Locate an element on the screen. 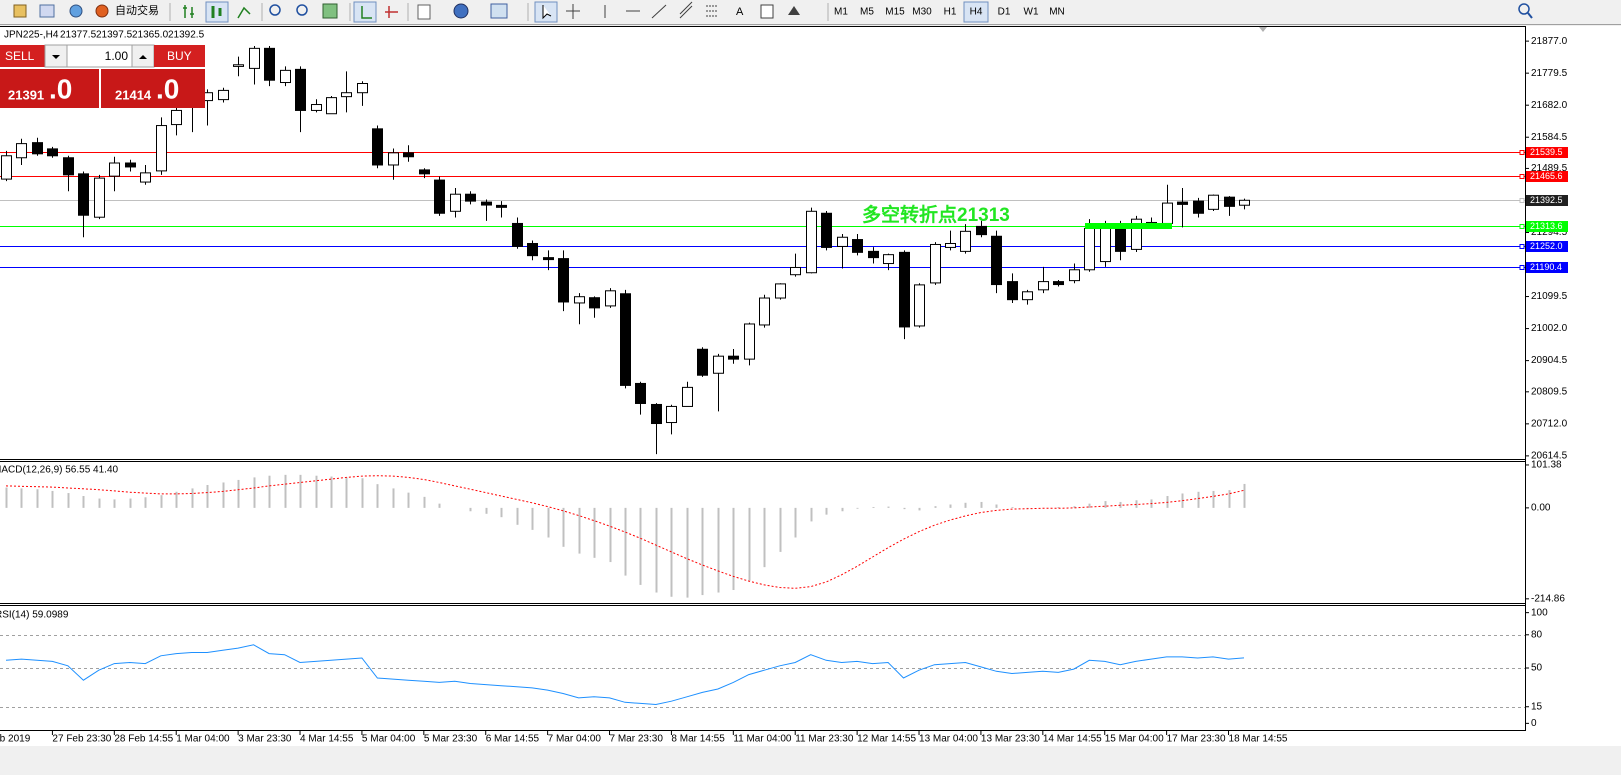 This screenshot has width=1621, height=775. template-icon is located at coordinates (499, 11).